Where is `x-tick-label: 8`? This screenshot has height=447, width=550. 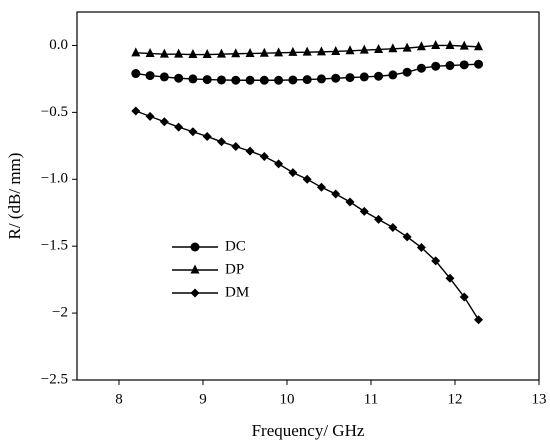
x-tick-label: 8 is located at coordinates (119, 399).